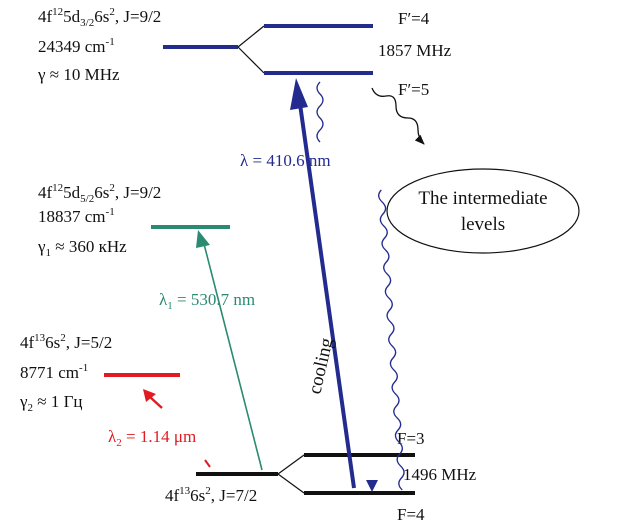 The image size is (633, 524). I want to click on ground-level-group: 4f136s2, J=7/2 F=3 1496 MHz F=4, so click(321, 476).